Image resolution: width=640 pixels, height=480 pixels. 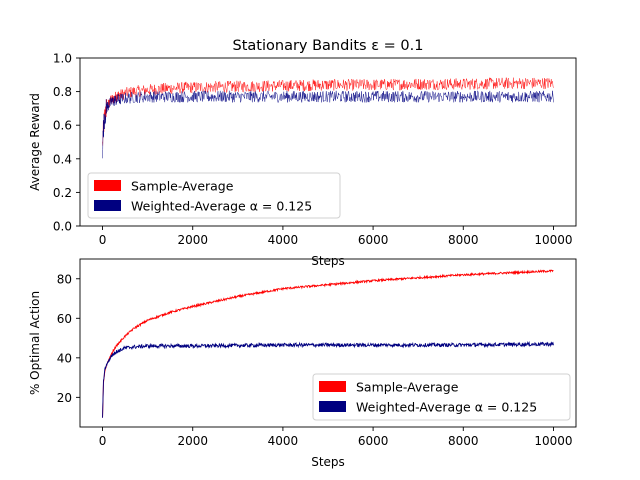 What do you see at coordinates (328, 46) in the screenshot?
I see `figure-title: Stationary Bandits ε = 0.1` at bounding box center [328, 46].